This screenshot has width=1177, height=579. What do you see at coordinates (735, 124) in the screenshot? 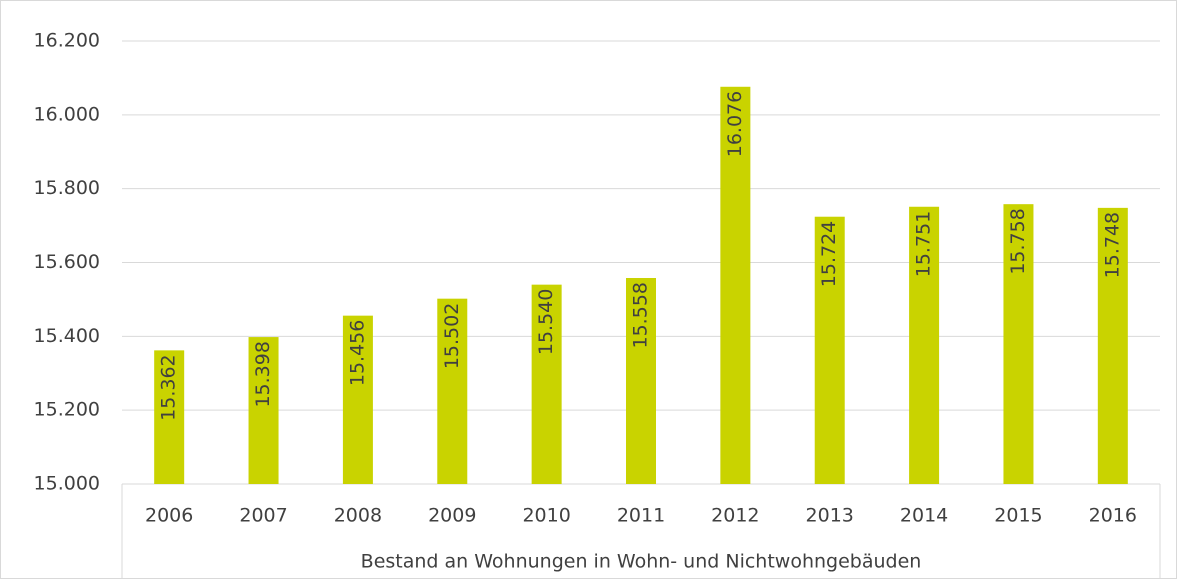
I see `data-label: 16.076` at bounding box center [735, 124].